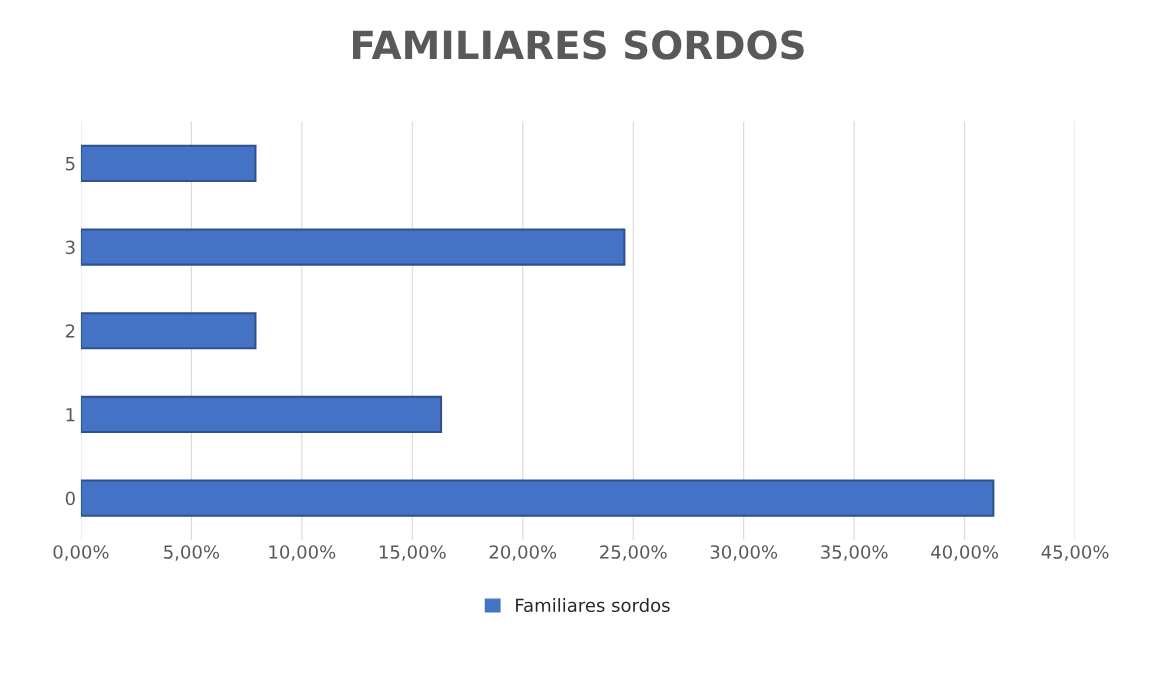 This screenshot has width=1156, height=675. What do you see at coordinates (70, 247) in the screenshot?
I see `y-tick-label: 3` at bounding box center [70, 247].